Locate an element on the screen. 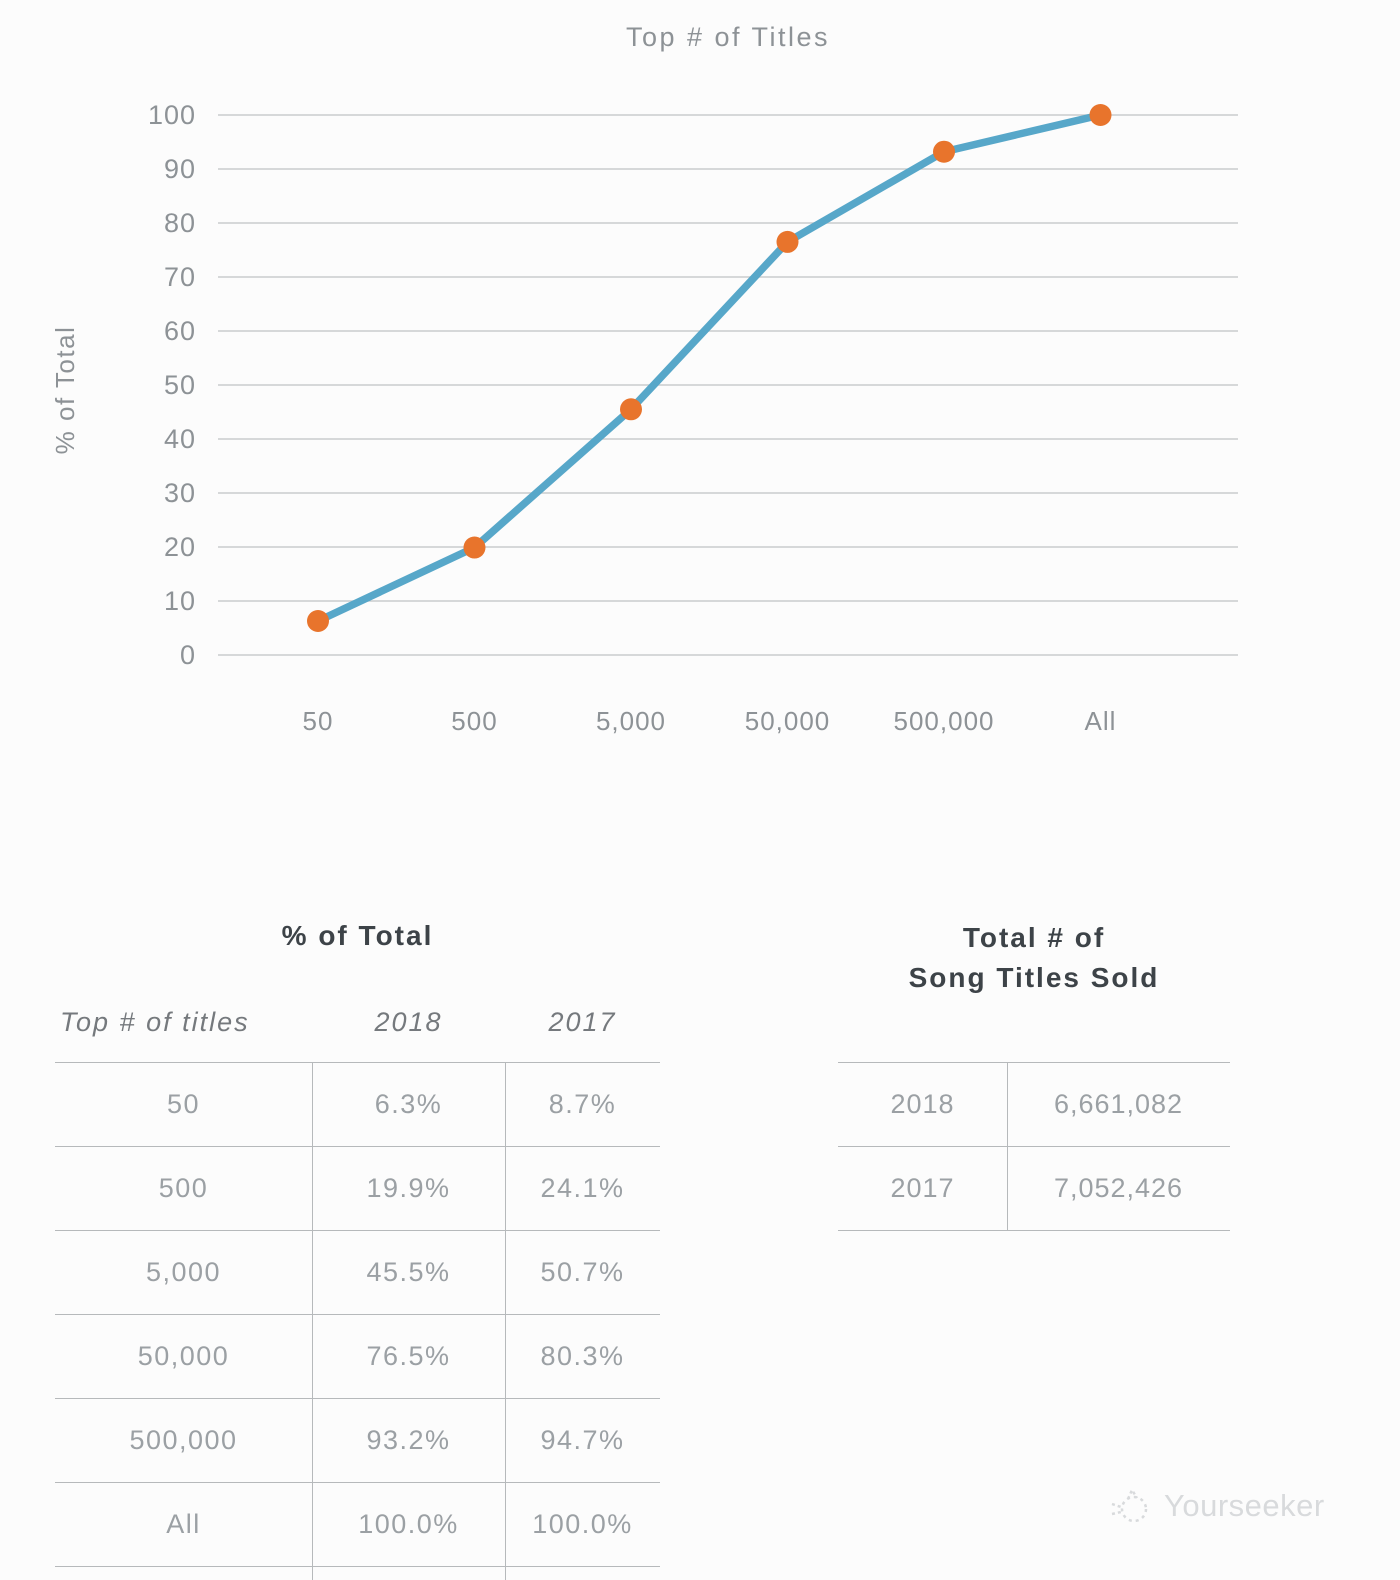 This screenshot has height=1580, width=1400. table-cell: 8.7% is located at coordinates (582, 1104).